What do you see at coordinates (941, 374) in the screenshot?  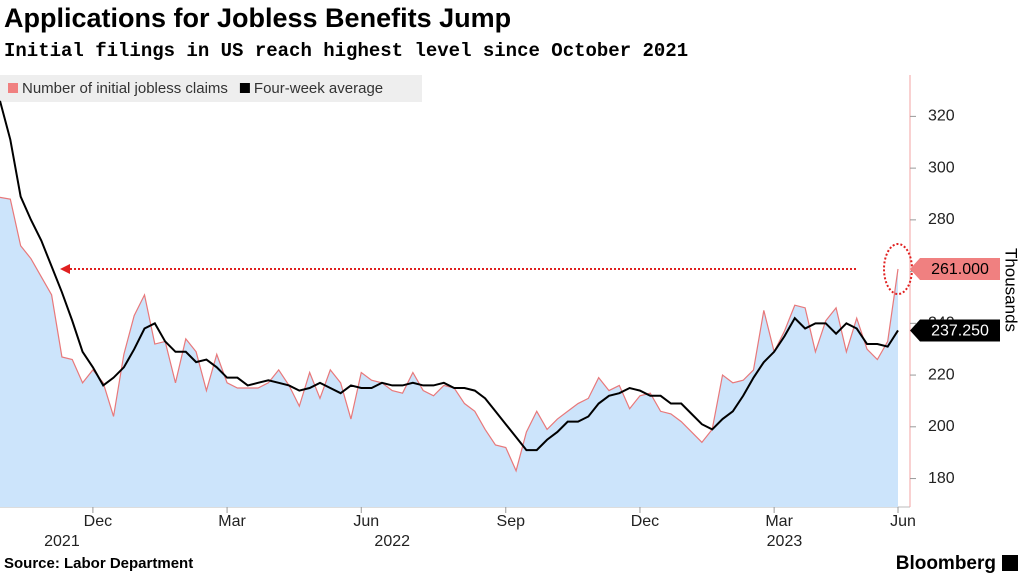 I see `y-tick-label: 220` at bounding box center [941, 374].